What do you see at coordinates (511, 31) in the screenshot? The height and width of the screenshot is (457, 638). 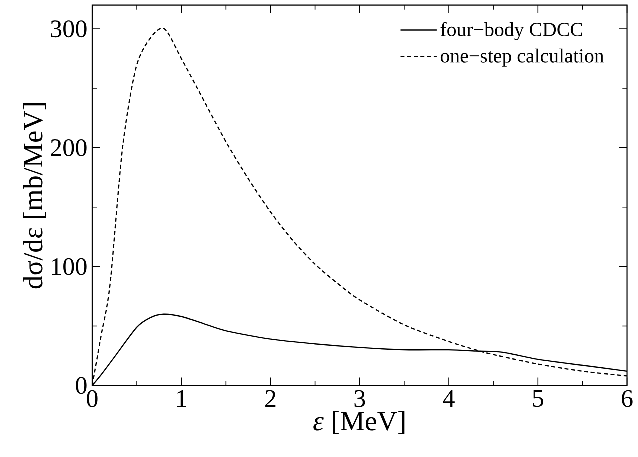 I see `legend-label: four−body CDCC` at bounding box center [511, 31].